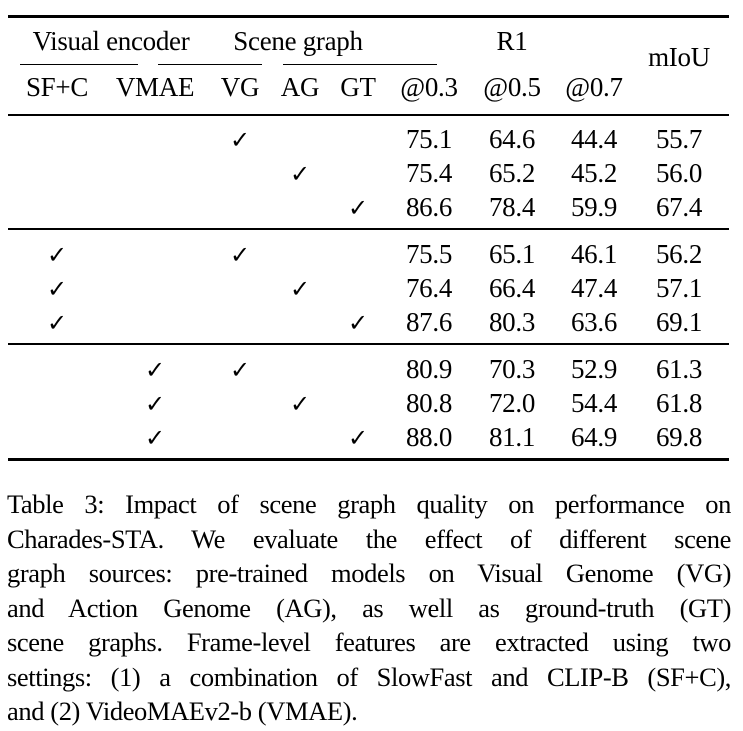 The height and width of the screenshot is (731, 743). What do you see at coordinates (679, 322) in the screenshot?
I see `value-miou: 69.1` at bounding box center [679, 322].